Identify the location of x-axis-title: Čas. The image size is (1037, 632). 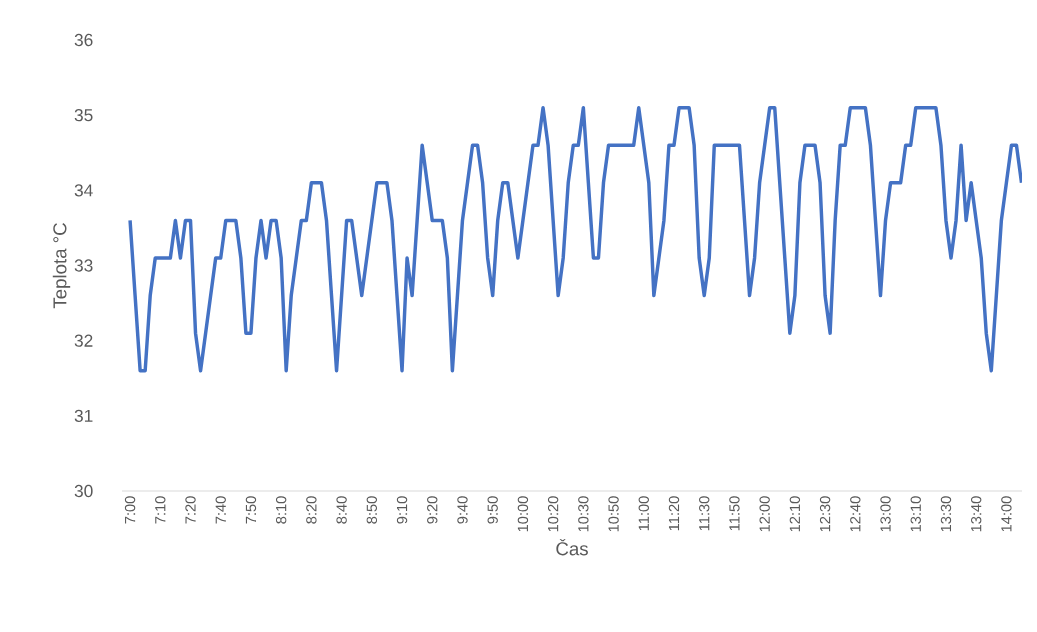
(572, 547).